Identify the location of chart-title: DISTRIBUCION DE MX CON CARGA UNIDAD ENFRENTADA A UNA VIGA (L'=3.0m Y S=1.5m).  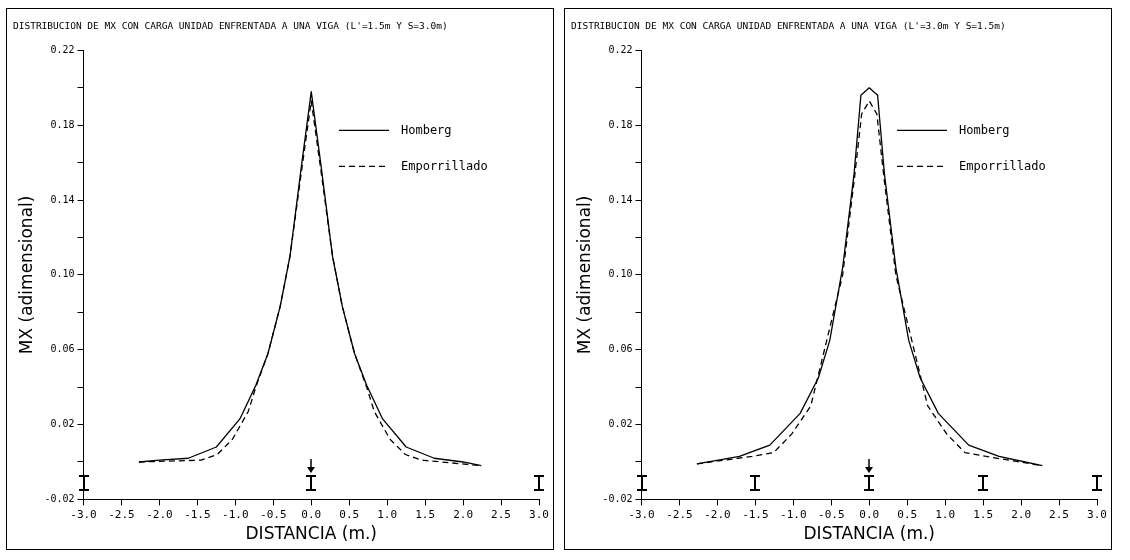
(788, 26).